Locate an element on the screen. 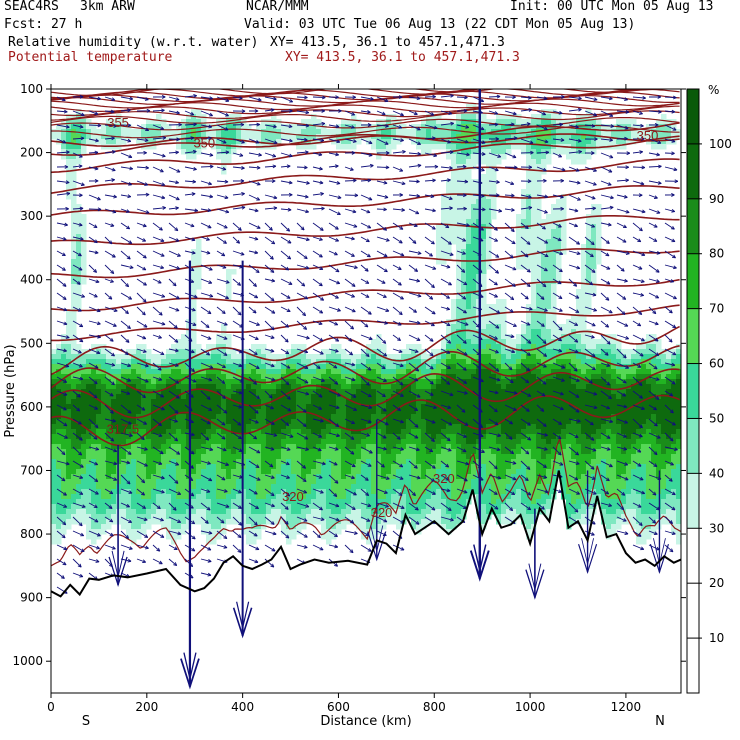 Image resolution: width=740 pixels, height=740 pixels. x-tick-label: 600 is located at coordinates (338, 707).